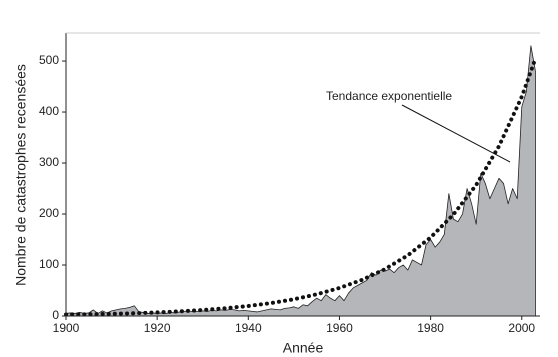 This screenshot has width=558, height=357. Describe the element at coordinates (389, 96) in the screenshot. I see `annotation: Tendance exponentielle` at that location.